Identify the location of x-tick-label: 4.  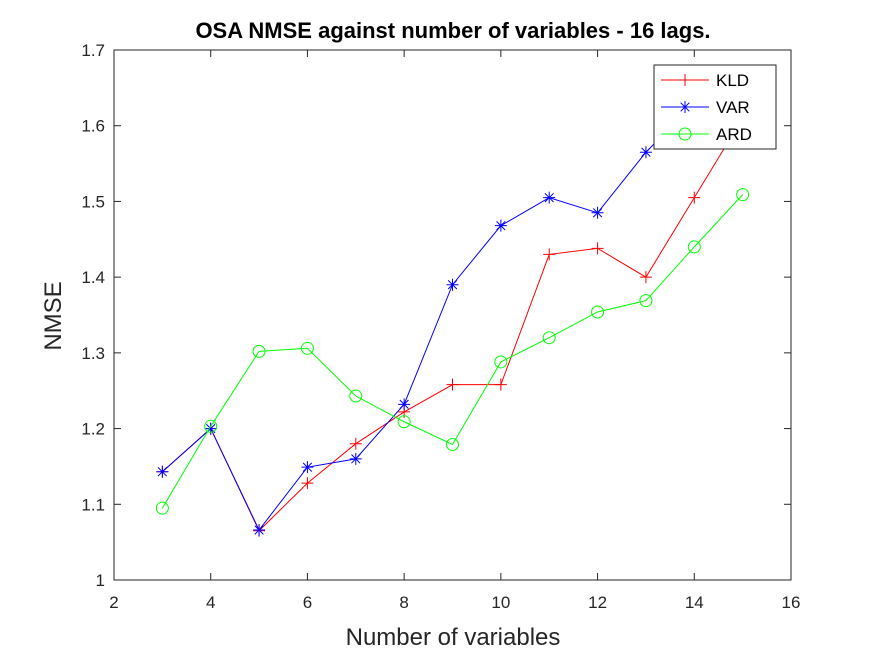
(210, 602).